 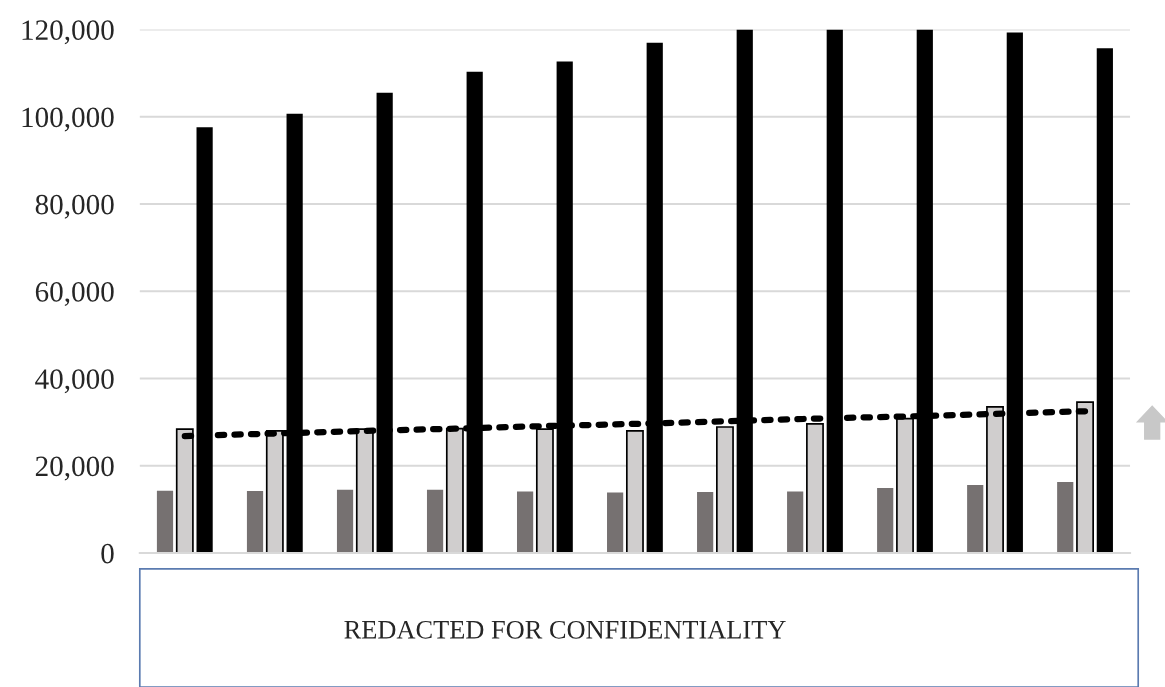 What do you see at coordinates (68, 119) in the screenshot?
I see `y-tick-label: 100,000` at bounding box center [68, 119].